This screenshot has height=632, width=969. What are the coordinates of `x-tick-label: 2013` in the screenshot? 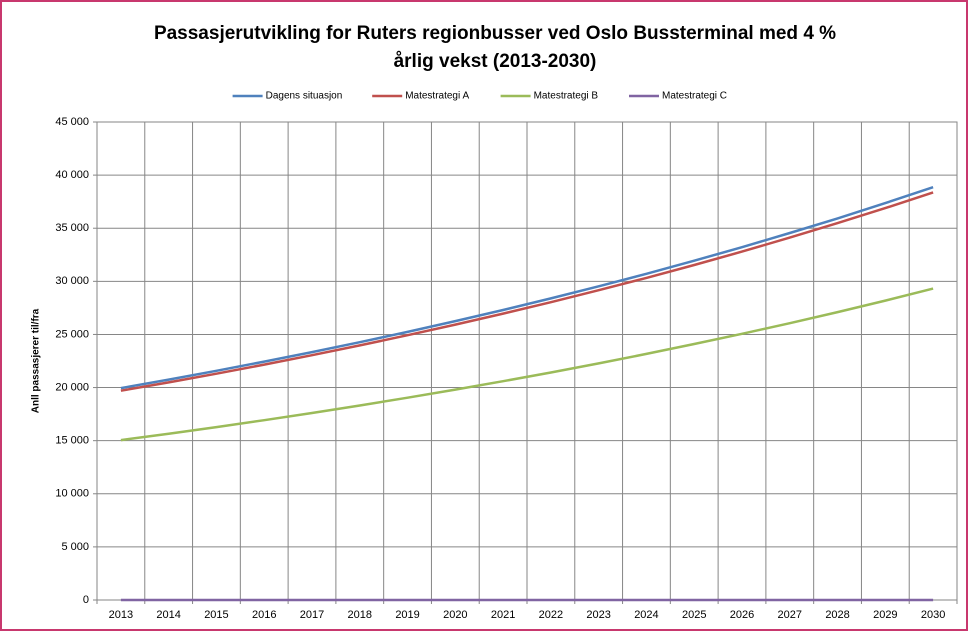 It's located at (121, 615).